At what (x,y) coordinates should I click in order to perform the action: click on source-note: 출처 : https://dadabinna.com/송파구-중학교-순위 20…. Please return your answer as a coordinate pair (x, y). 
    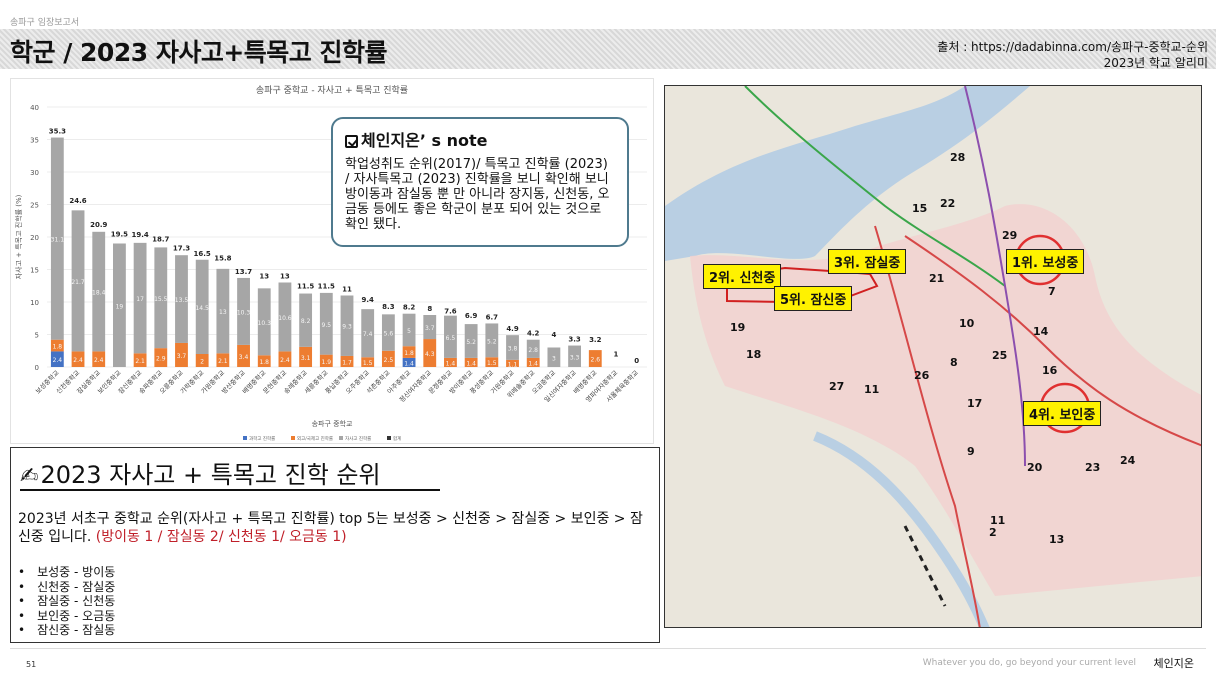
    Looking at the image, I should click on (1072, 55).